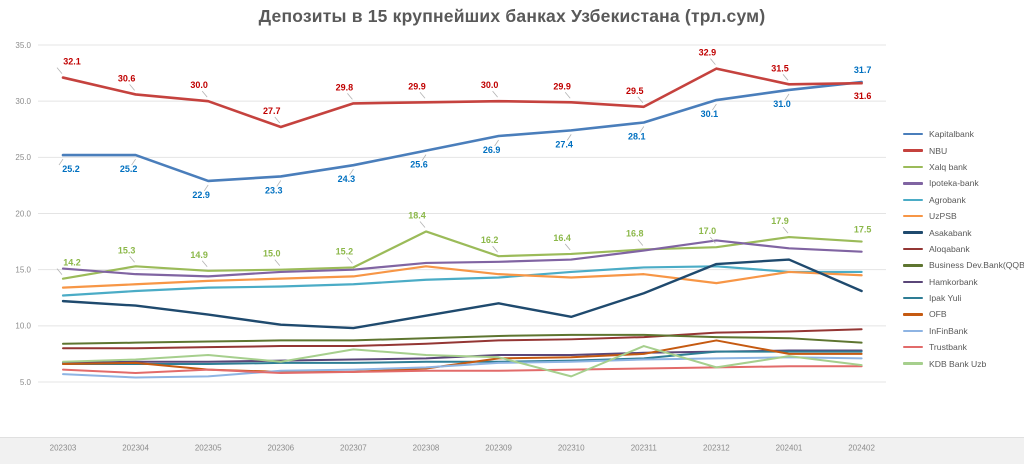 This screenshot has width=1024, height=464. I want to click on legend-label: NBU, so click(938, 150).